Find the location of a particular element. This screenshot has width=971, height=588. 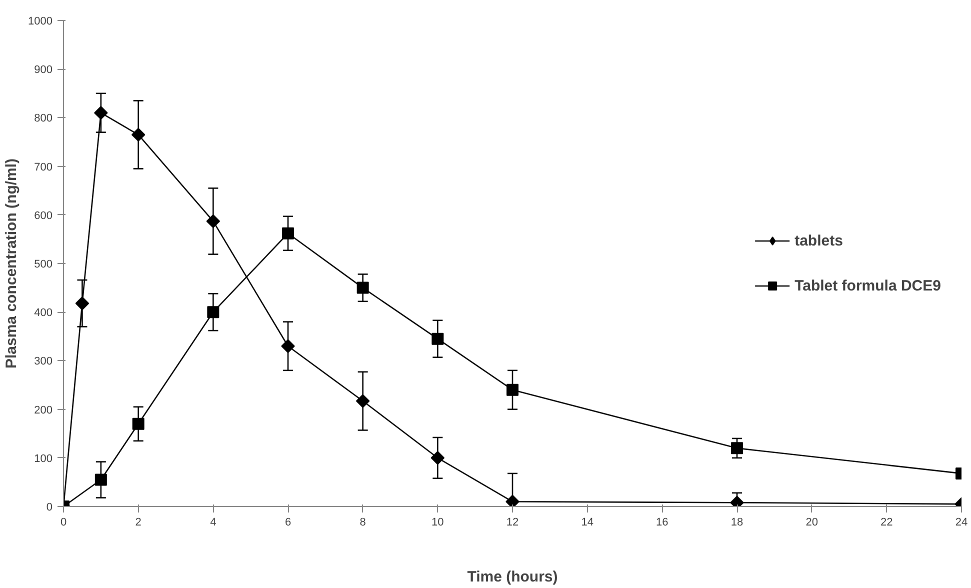

y-tick-label: 1000 is located at coordinates (40, 22).